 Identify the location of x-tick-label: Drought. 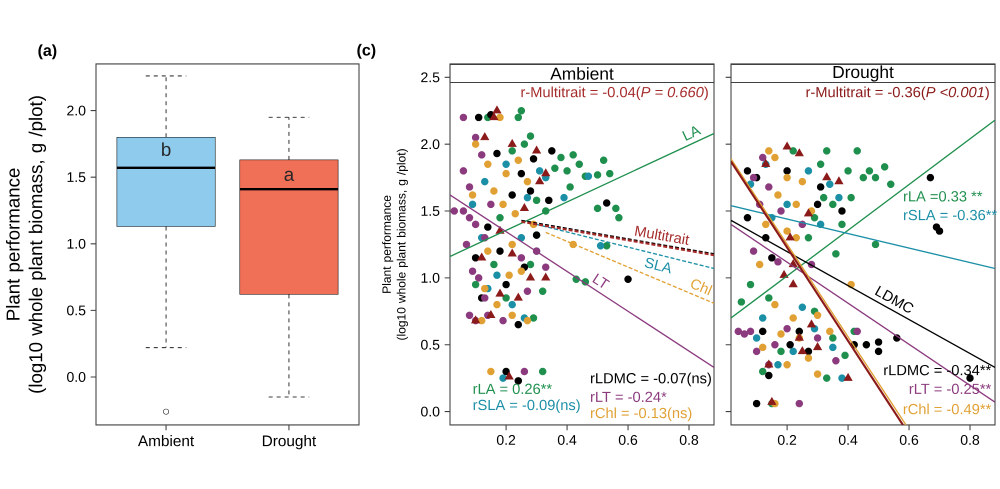
(289, 442).